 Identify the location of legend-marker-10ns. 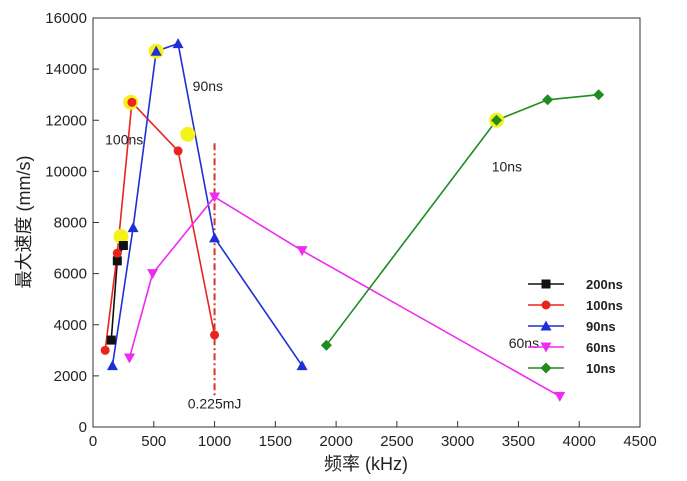
(546, 368).